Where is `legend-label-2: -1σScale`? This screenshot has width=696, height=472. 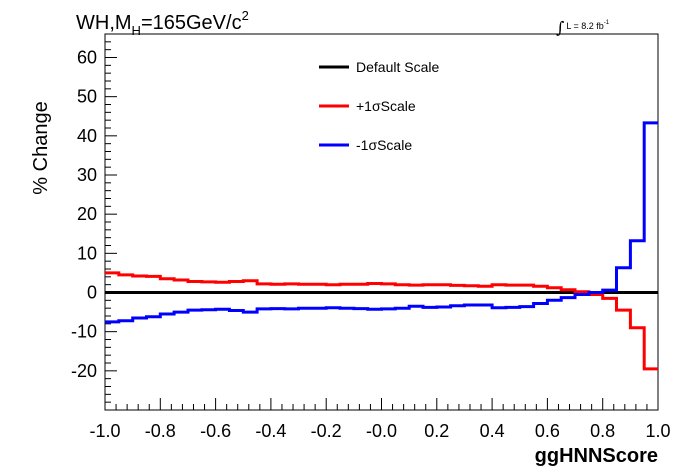 legend-label-2: -1σScale is located at coordinates (384, 145).